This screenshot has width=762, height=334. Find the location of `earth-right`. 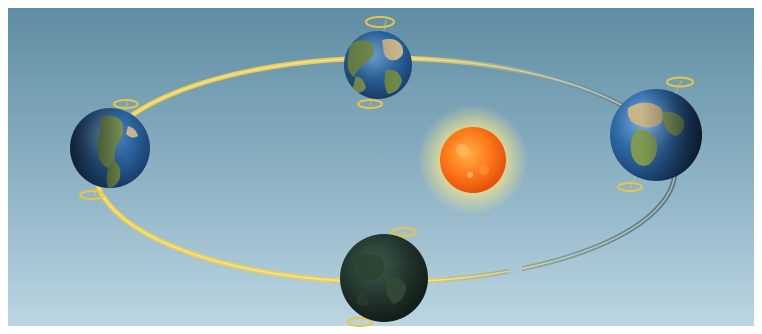

earth-right is located at coordinates (656, 134).